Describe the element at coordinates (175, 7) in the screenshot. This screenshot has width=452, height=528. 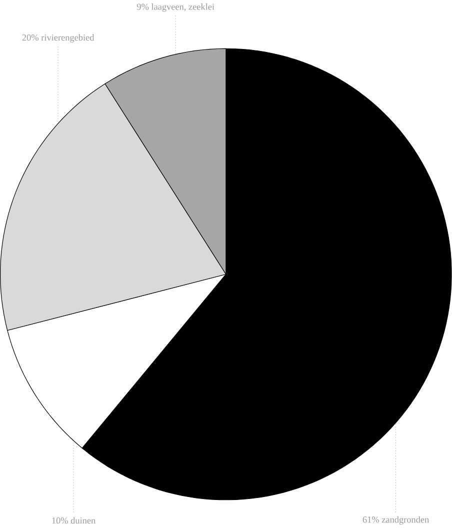
I see `slice-label: 9% laagveen, zeeklei` at that location.